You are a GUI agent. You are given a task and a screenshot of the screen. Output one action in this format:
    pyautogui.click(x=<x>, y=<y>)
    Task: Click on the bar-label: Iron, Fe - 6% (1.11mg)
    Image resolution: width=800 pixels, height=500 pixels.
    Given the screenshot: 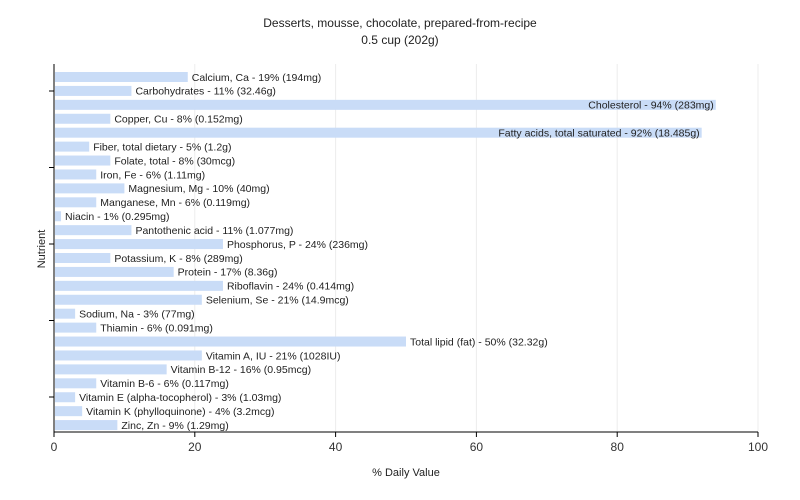 What is the action you would take?
    pyautogui.click(x=152, y=175)
    